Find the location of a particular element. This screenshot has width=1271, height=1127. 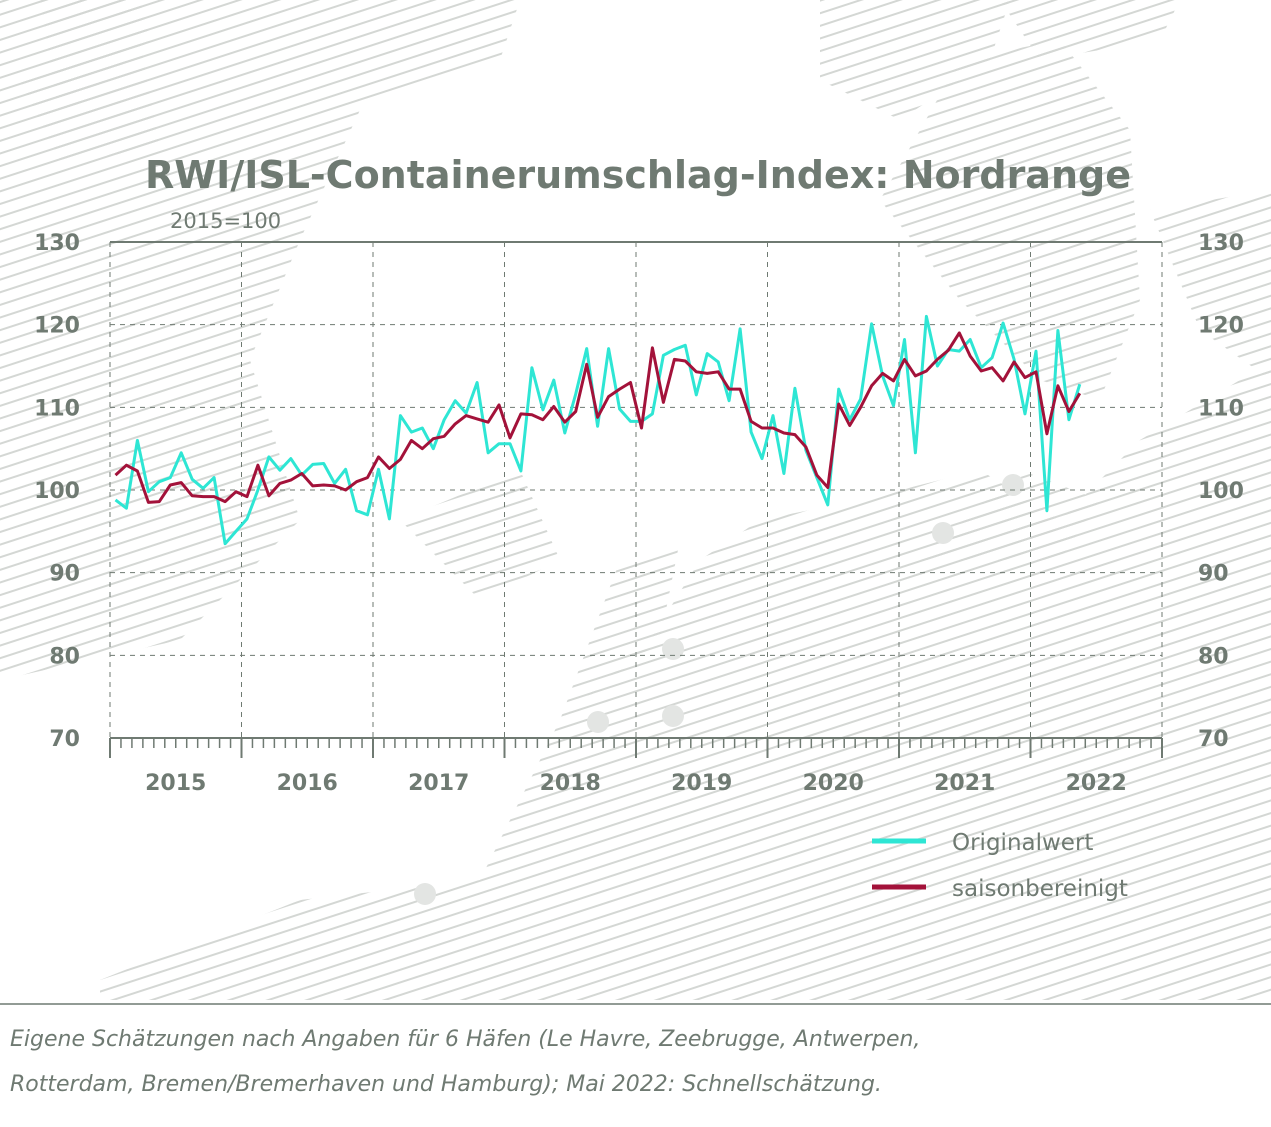

y-tick-label-left: 110 is located at coordinates (57, 408).